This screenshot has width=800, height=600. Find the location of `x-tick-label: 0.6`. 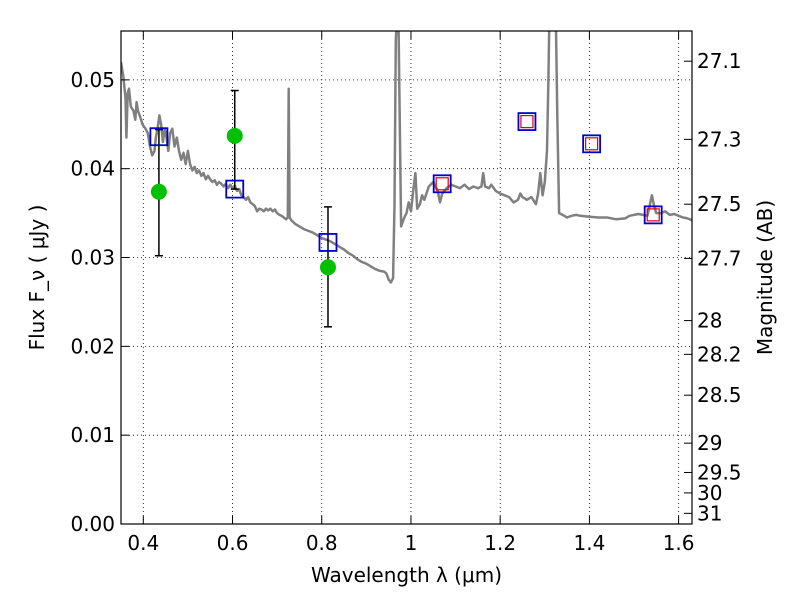

x-tick-label: 0.6 is located at coordinates (233, 543).